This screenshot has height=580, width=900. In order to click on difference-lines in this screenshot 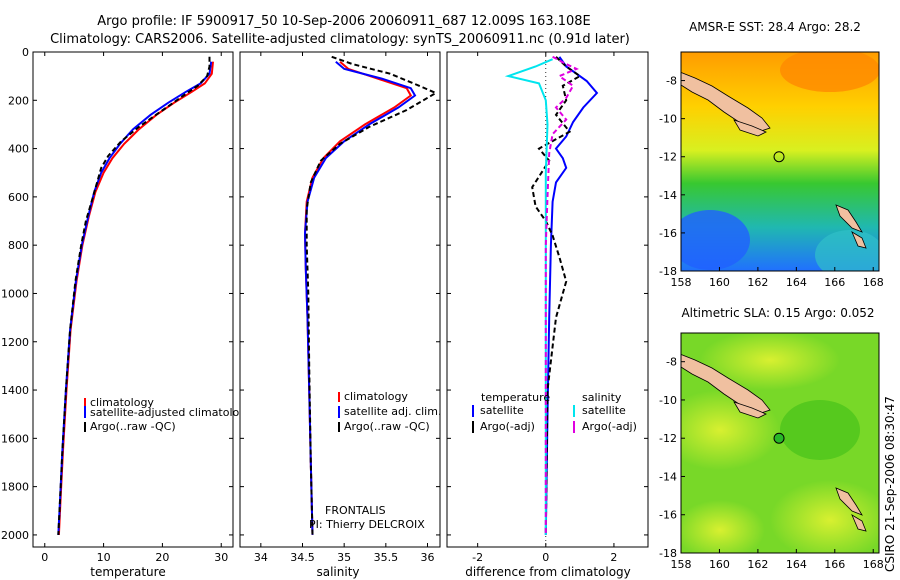, I will do `click(551, 295)`.